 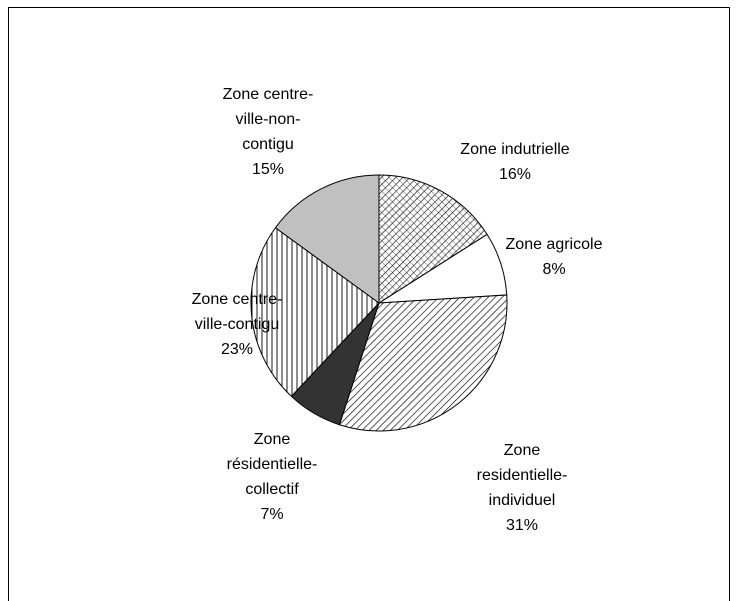 I want to click on value-label: 15%, so click(x=268, y=169).